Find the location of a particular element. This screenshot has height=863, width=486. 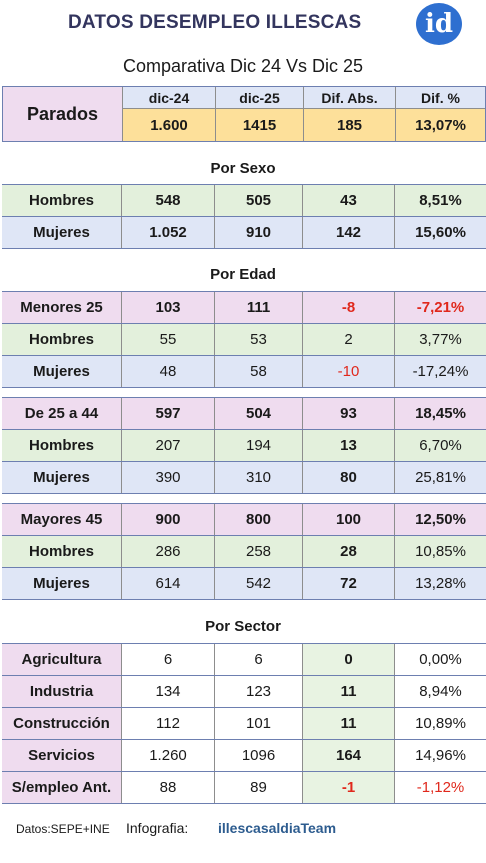

value-dic25: 504 is located at coordinates (259, 413).